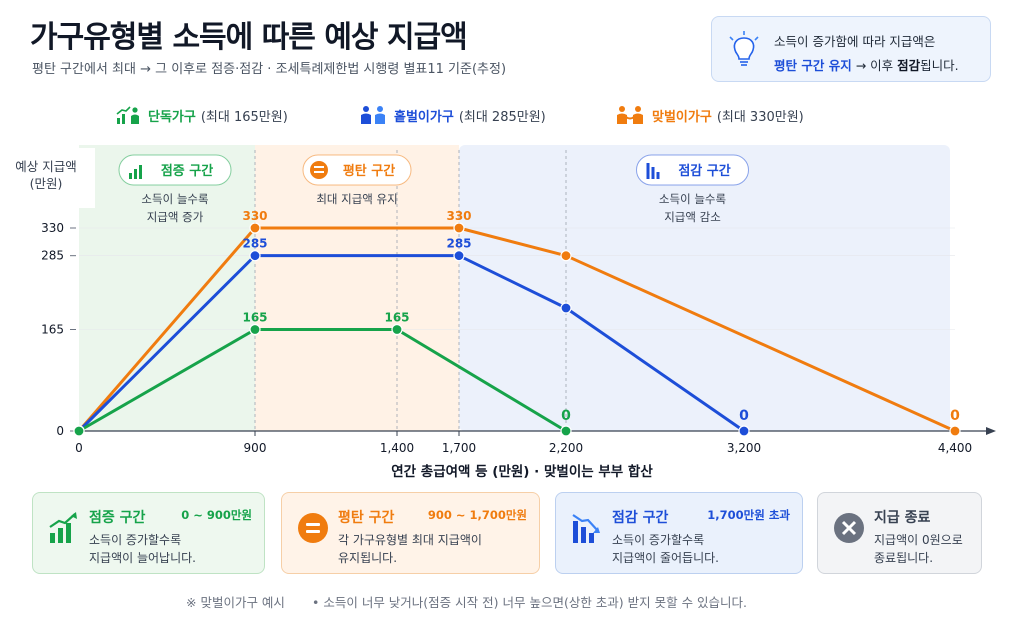  What do you see at coordinates (52, 228) in the screenshot?
I see `y-tick-label: 330` at bounding box center [52, 228].